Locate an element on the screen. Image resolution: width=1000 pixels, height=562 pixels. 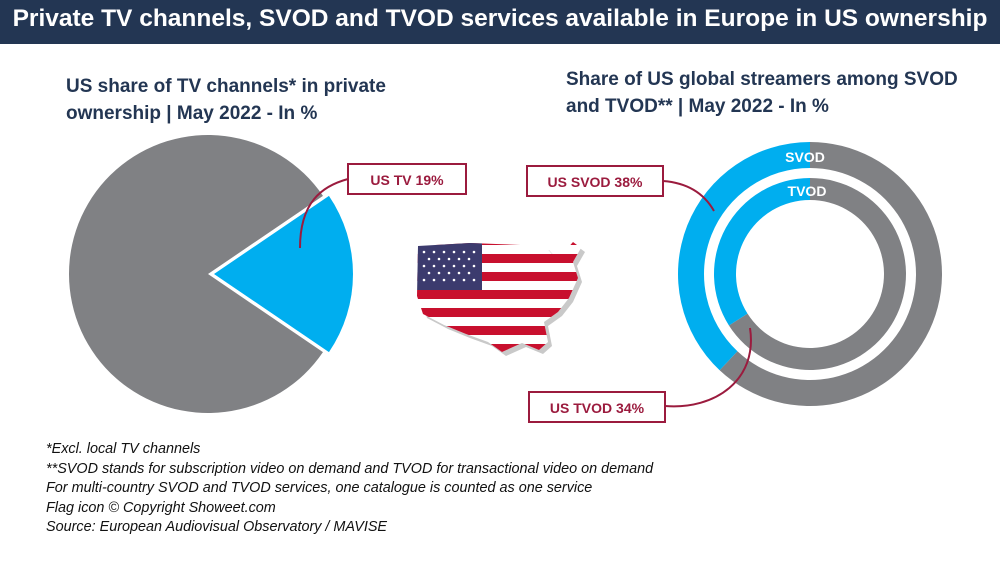
callout-us-tvod-text: US TVOD 34% is located at coordinates (597, 408).